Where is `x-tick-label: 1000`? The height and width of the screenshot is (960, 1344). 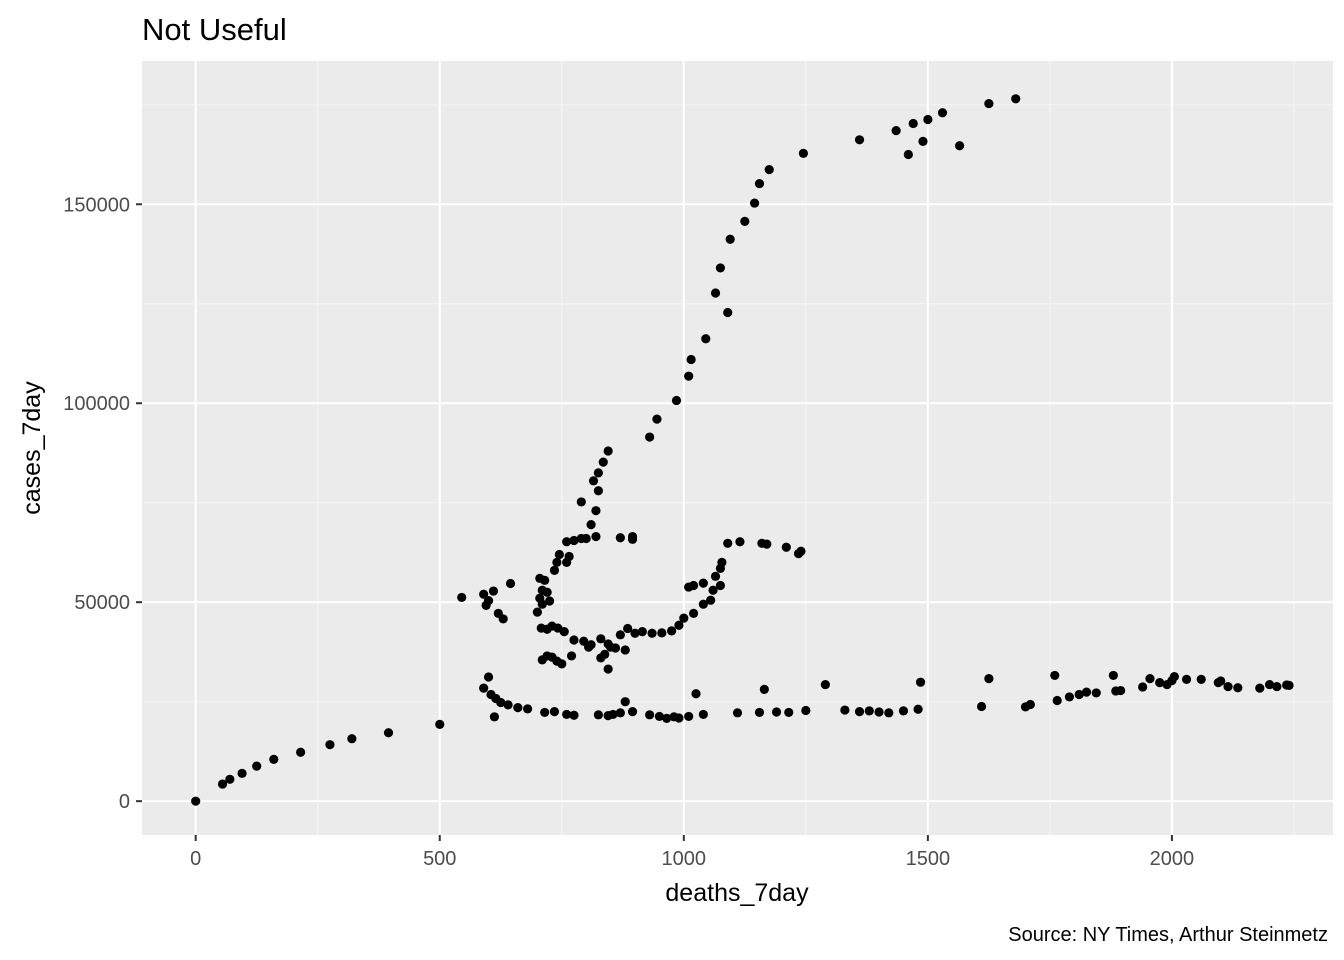
x-tick-label: 1000 is located at coordinates (684, 859).